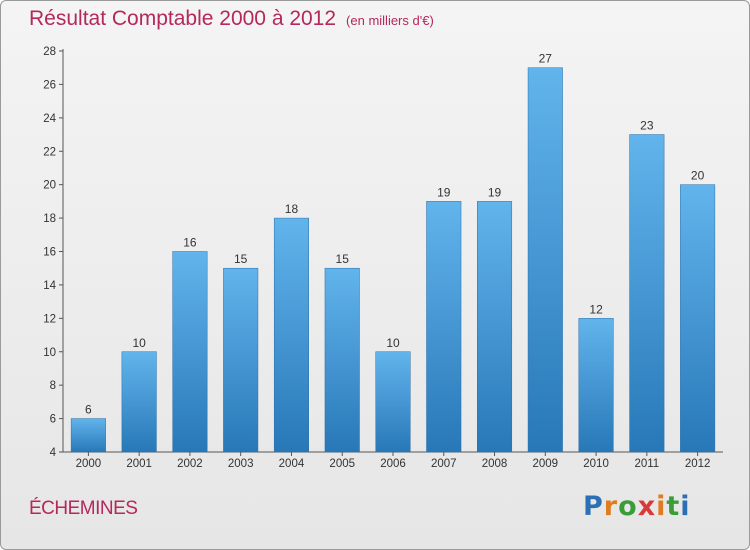 This screenshot has width=750, height=550. What do you see at coordinates (49, 319) in the screenshot?
I see `y-tick-label: 12` at bounding box center [49, 319].